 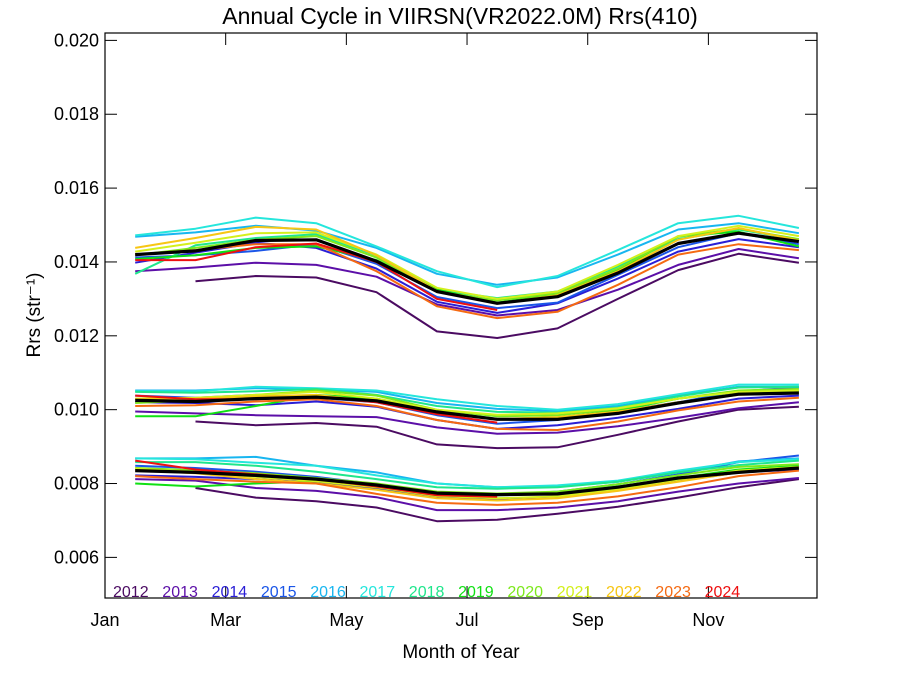 I want to click on legend-item-2014: 2014, so click(x=230, y=592).